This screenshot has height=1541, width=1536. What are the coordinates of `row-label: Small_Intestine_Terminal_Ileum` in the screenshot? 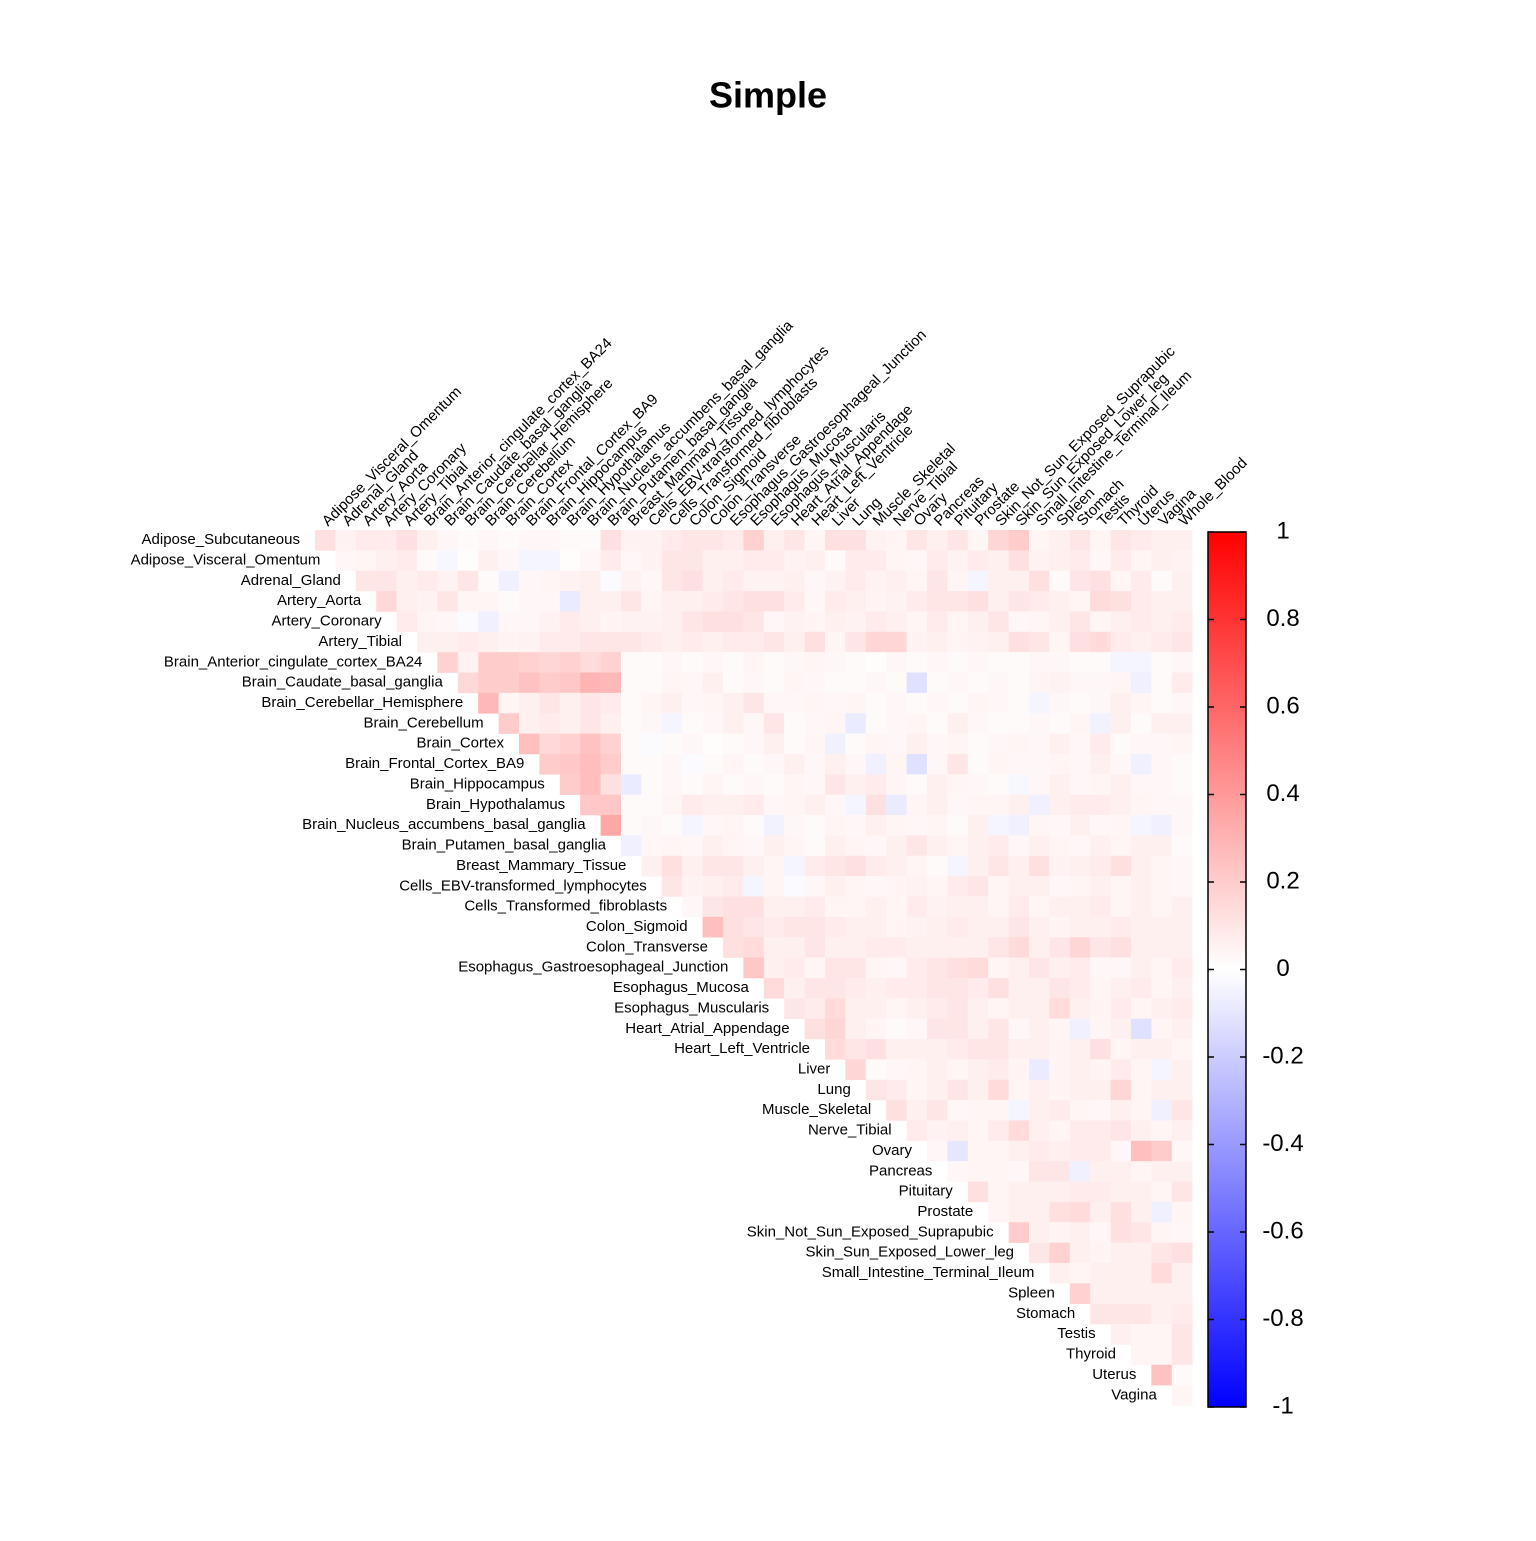 It's located at (928, 1272).